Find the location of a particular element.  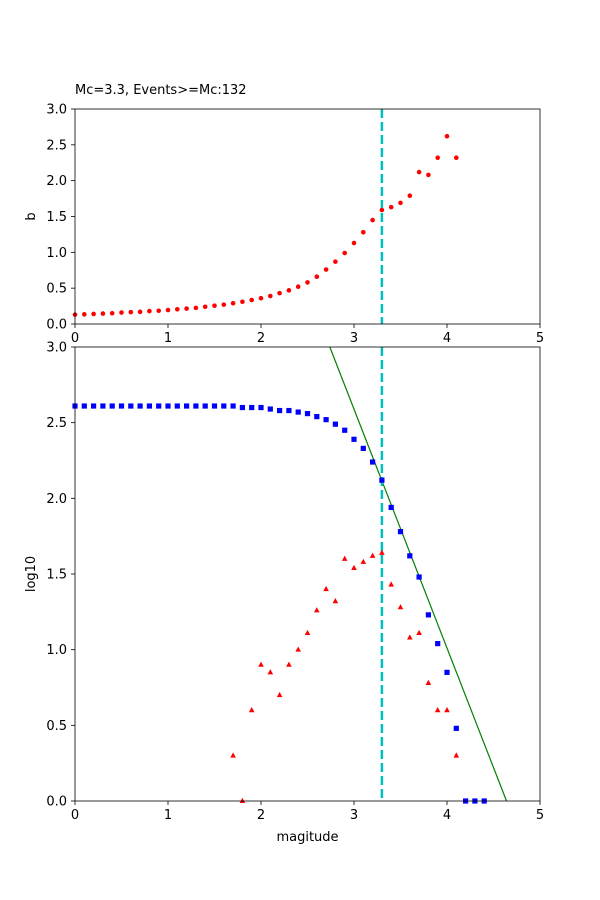

bottom-y-tick-label: 0.0 is located at coordinates (56, 802).